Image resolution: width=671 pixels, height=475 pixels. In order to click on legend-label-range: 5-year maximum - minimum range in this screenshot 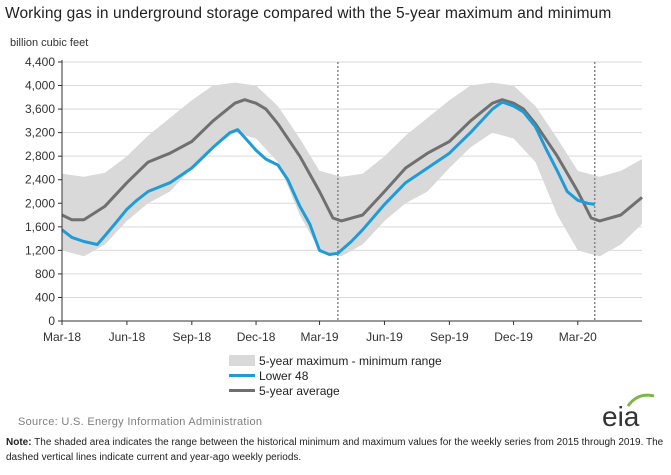, I will do `click(350, 360)`.